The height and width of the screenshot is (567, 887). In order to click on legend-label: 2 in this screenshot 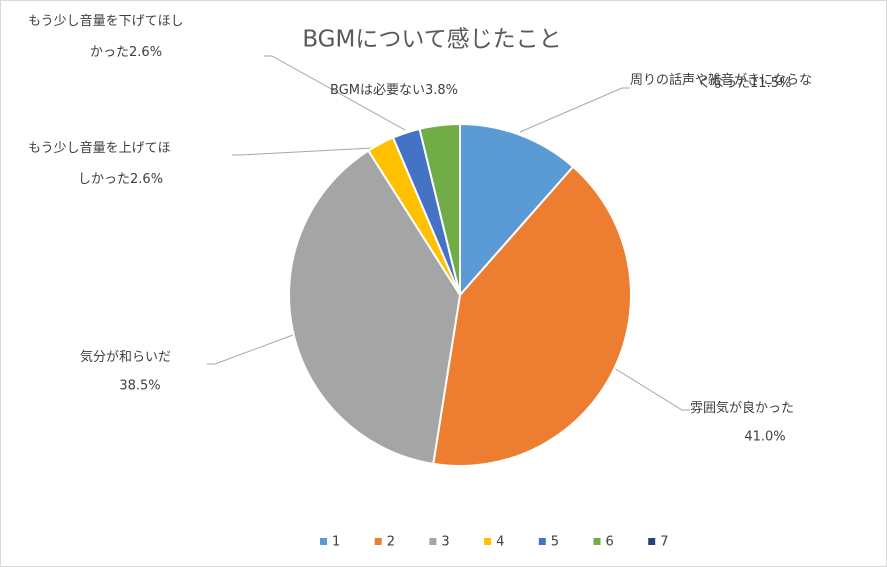, I will do `click(391, 542)`.